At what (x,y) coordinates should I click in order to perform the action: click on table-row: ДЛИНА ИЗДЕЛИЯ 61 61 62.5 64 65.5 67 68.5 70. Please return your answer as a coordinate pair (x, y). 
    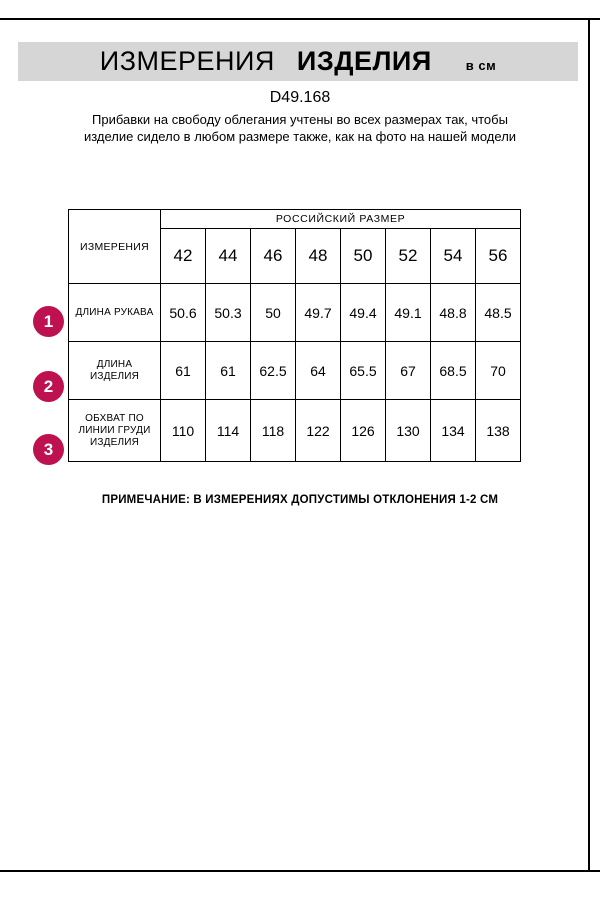
    Looking at the image, I should click on (295, 370).